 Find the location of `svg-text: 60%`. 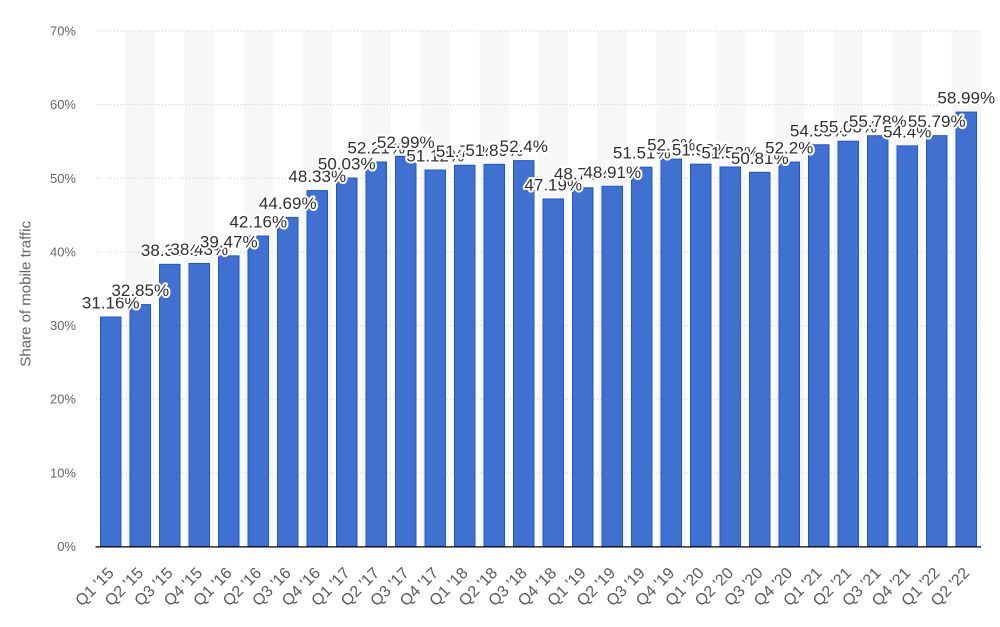

svg-text: 60% is located at coordinates (63, 104).